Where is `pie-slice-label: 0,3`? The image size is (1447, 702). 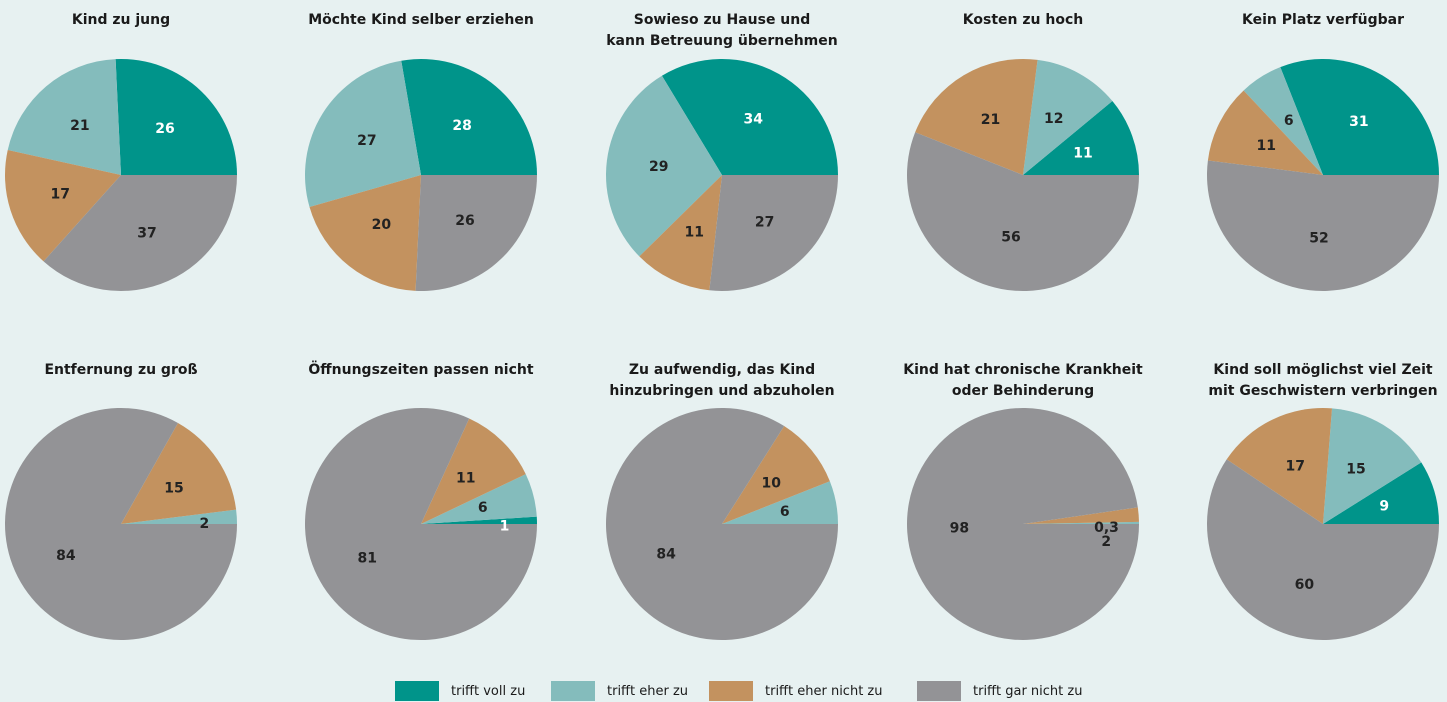 pie-slice-label: 0,3 is located at coordinates (1106, 528).